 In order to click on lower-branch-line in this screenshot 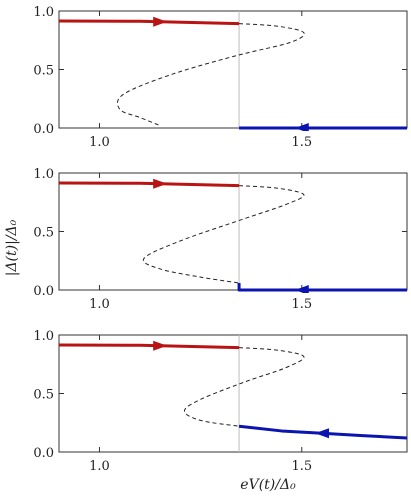, I will do `click(322, 287)`.